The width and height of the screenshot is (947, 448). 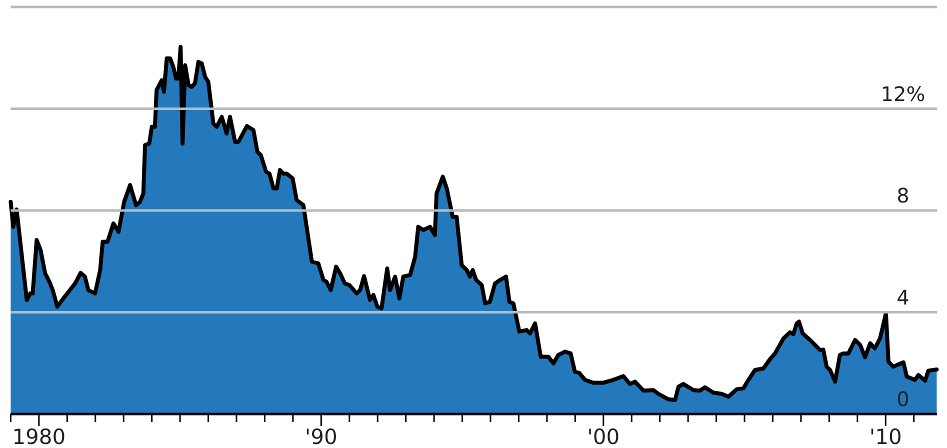 What do you see at coordinates (903, 399) in the screenshot?
I see `y-tick-label: 0` at bounding box center [903, 399].